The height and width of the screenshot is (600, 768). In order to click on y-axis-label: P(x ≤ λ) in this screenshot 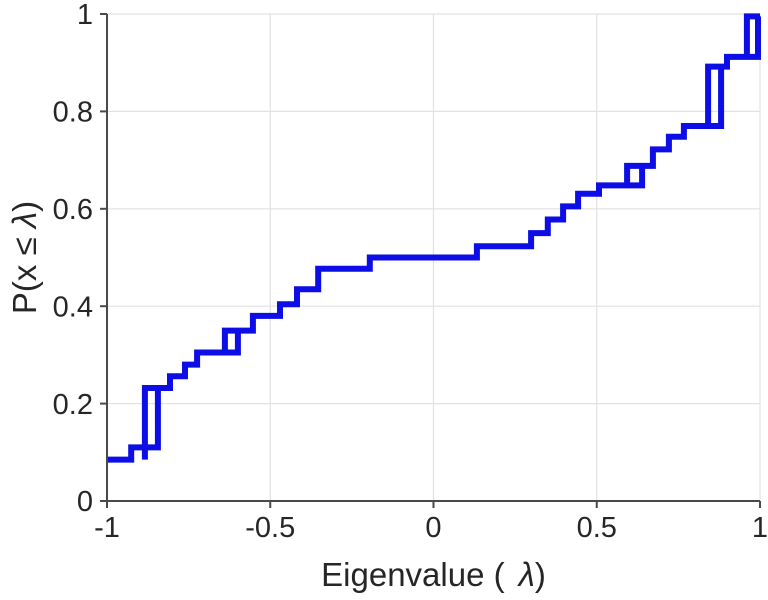, I will do `click(24, 257)`.